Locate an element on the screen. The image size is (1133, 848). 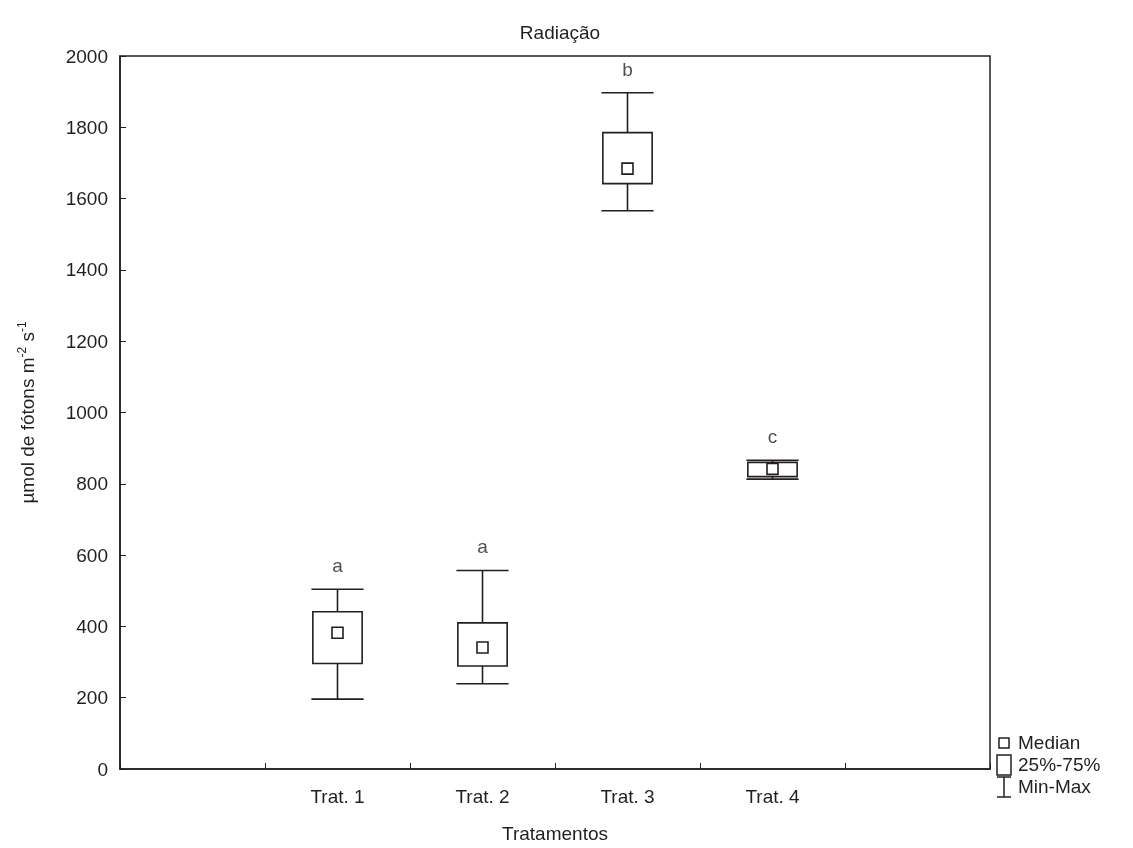
y-tick-label: 400 is located at coordinates (92, 626).